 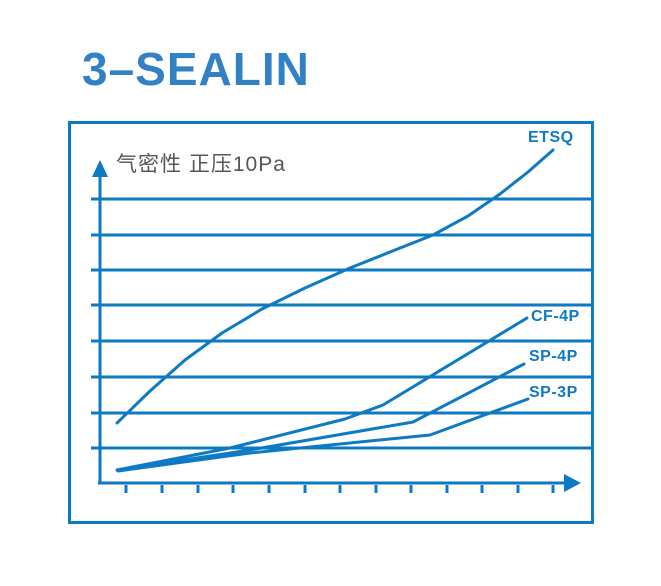 What do you see at coordinates (572, 483) in the screenshot?
I see `x-axis-arrow-icon` at bounding box center [572, 483].